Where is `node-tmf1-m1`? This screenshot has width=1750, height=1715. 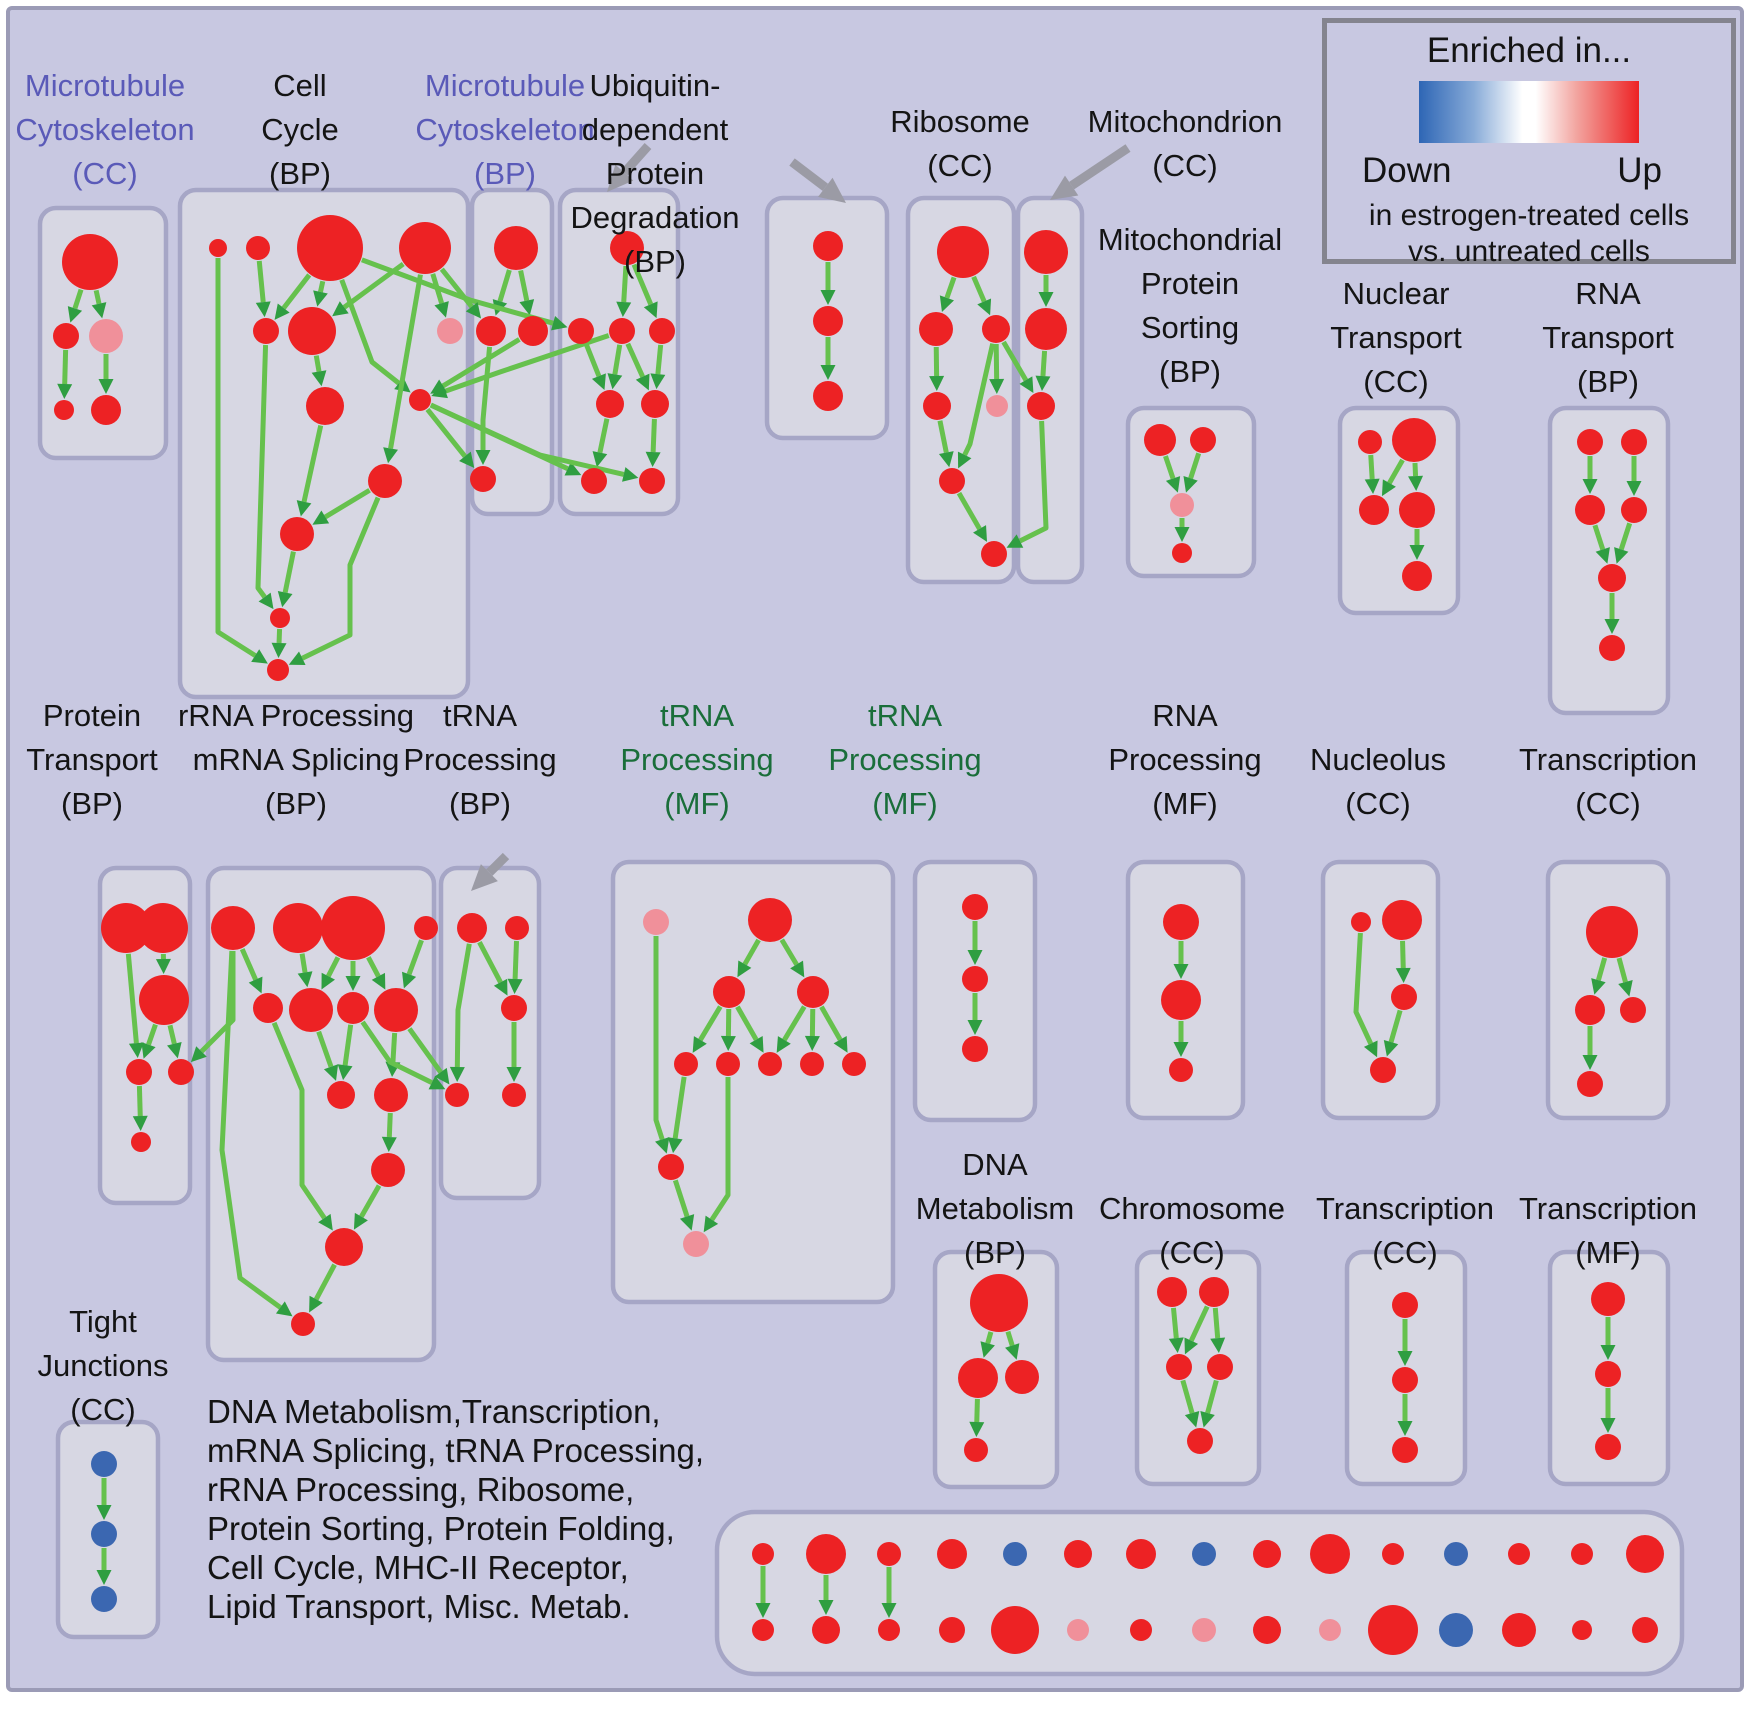 node-tmf1-m1 is located at coordinates (729, 992).